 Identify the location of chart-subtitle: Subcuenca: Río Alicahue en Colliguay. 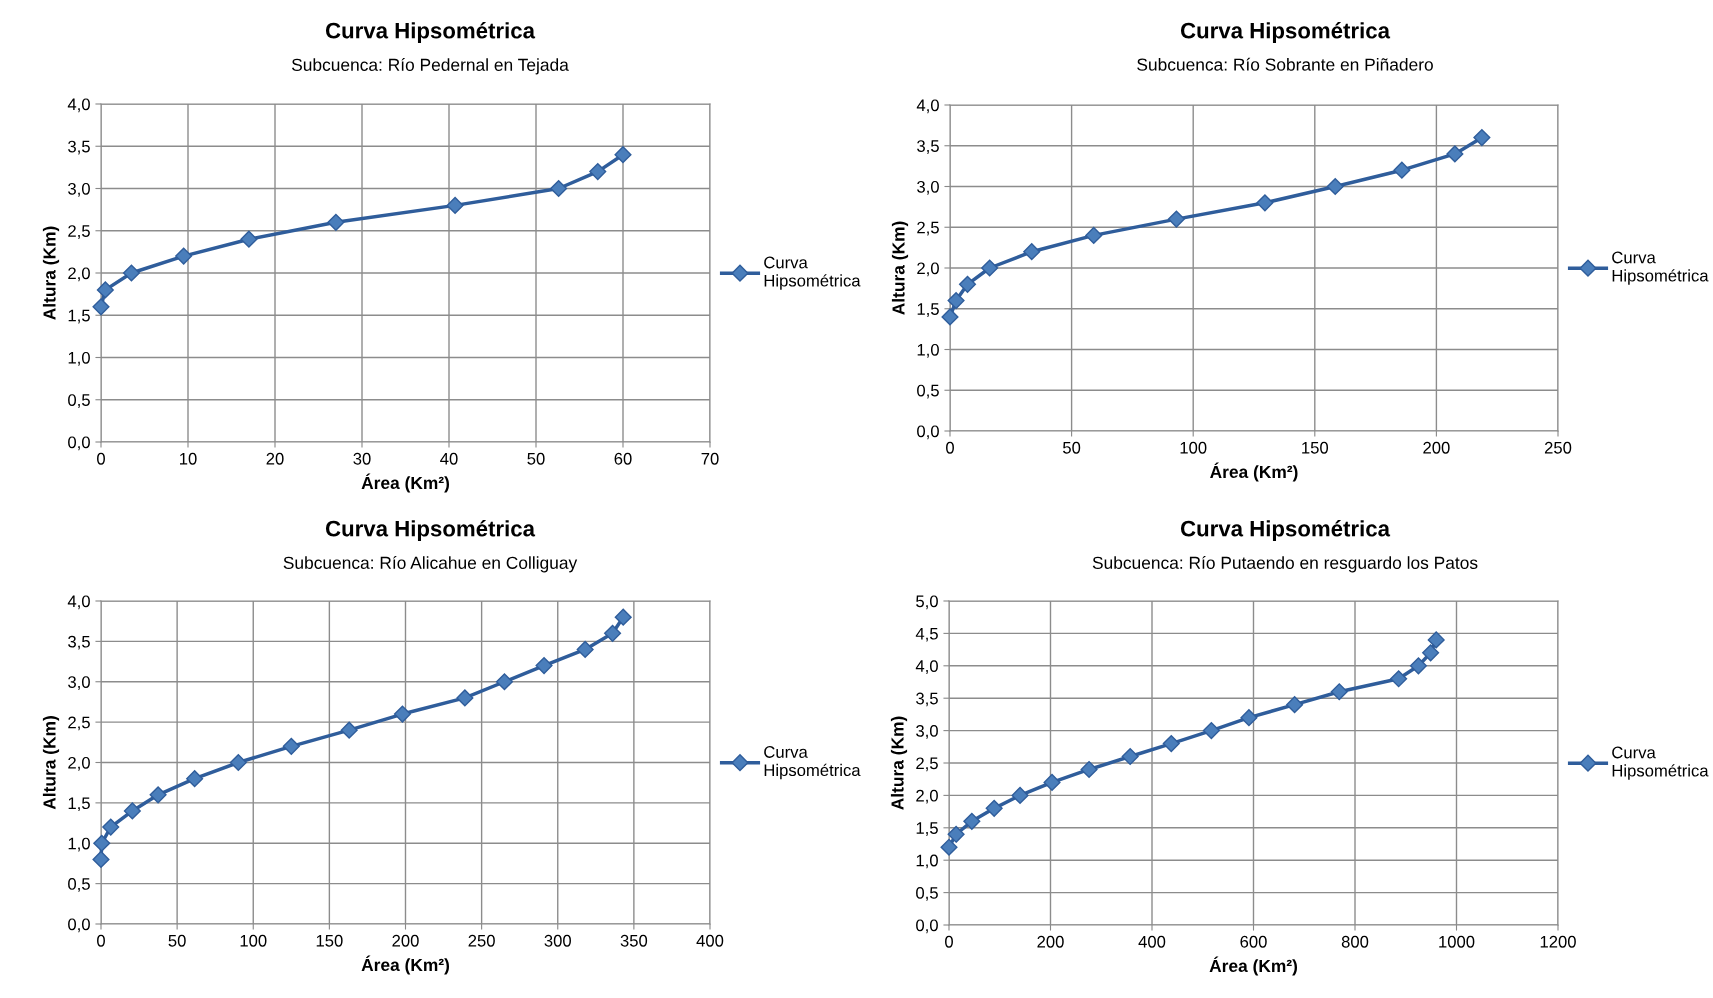
(430, 564).